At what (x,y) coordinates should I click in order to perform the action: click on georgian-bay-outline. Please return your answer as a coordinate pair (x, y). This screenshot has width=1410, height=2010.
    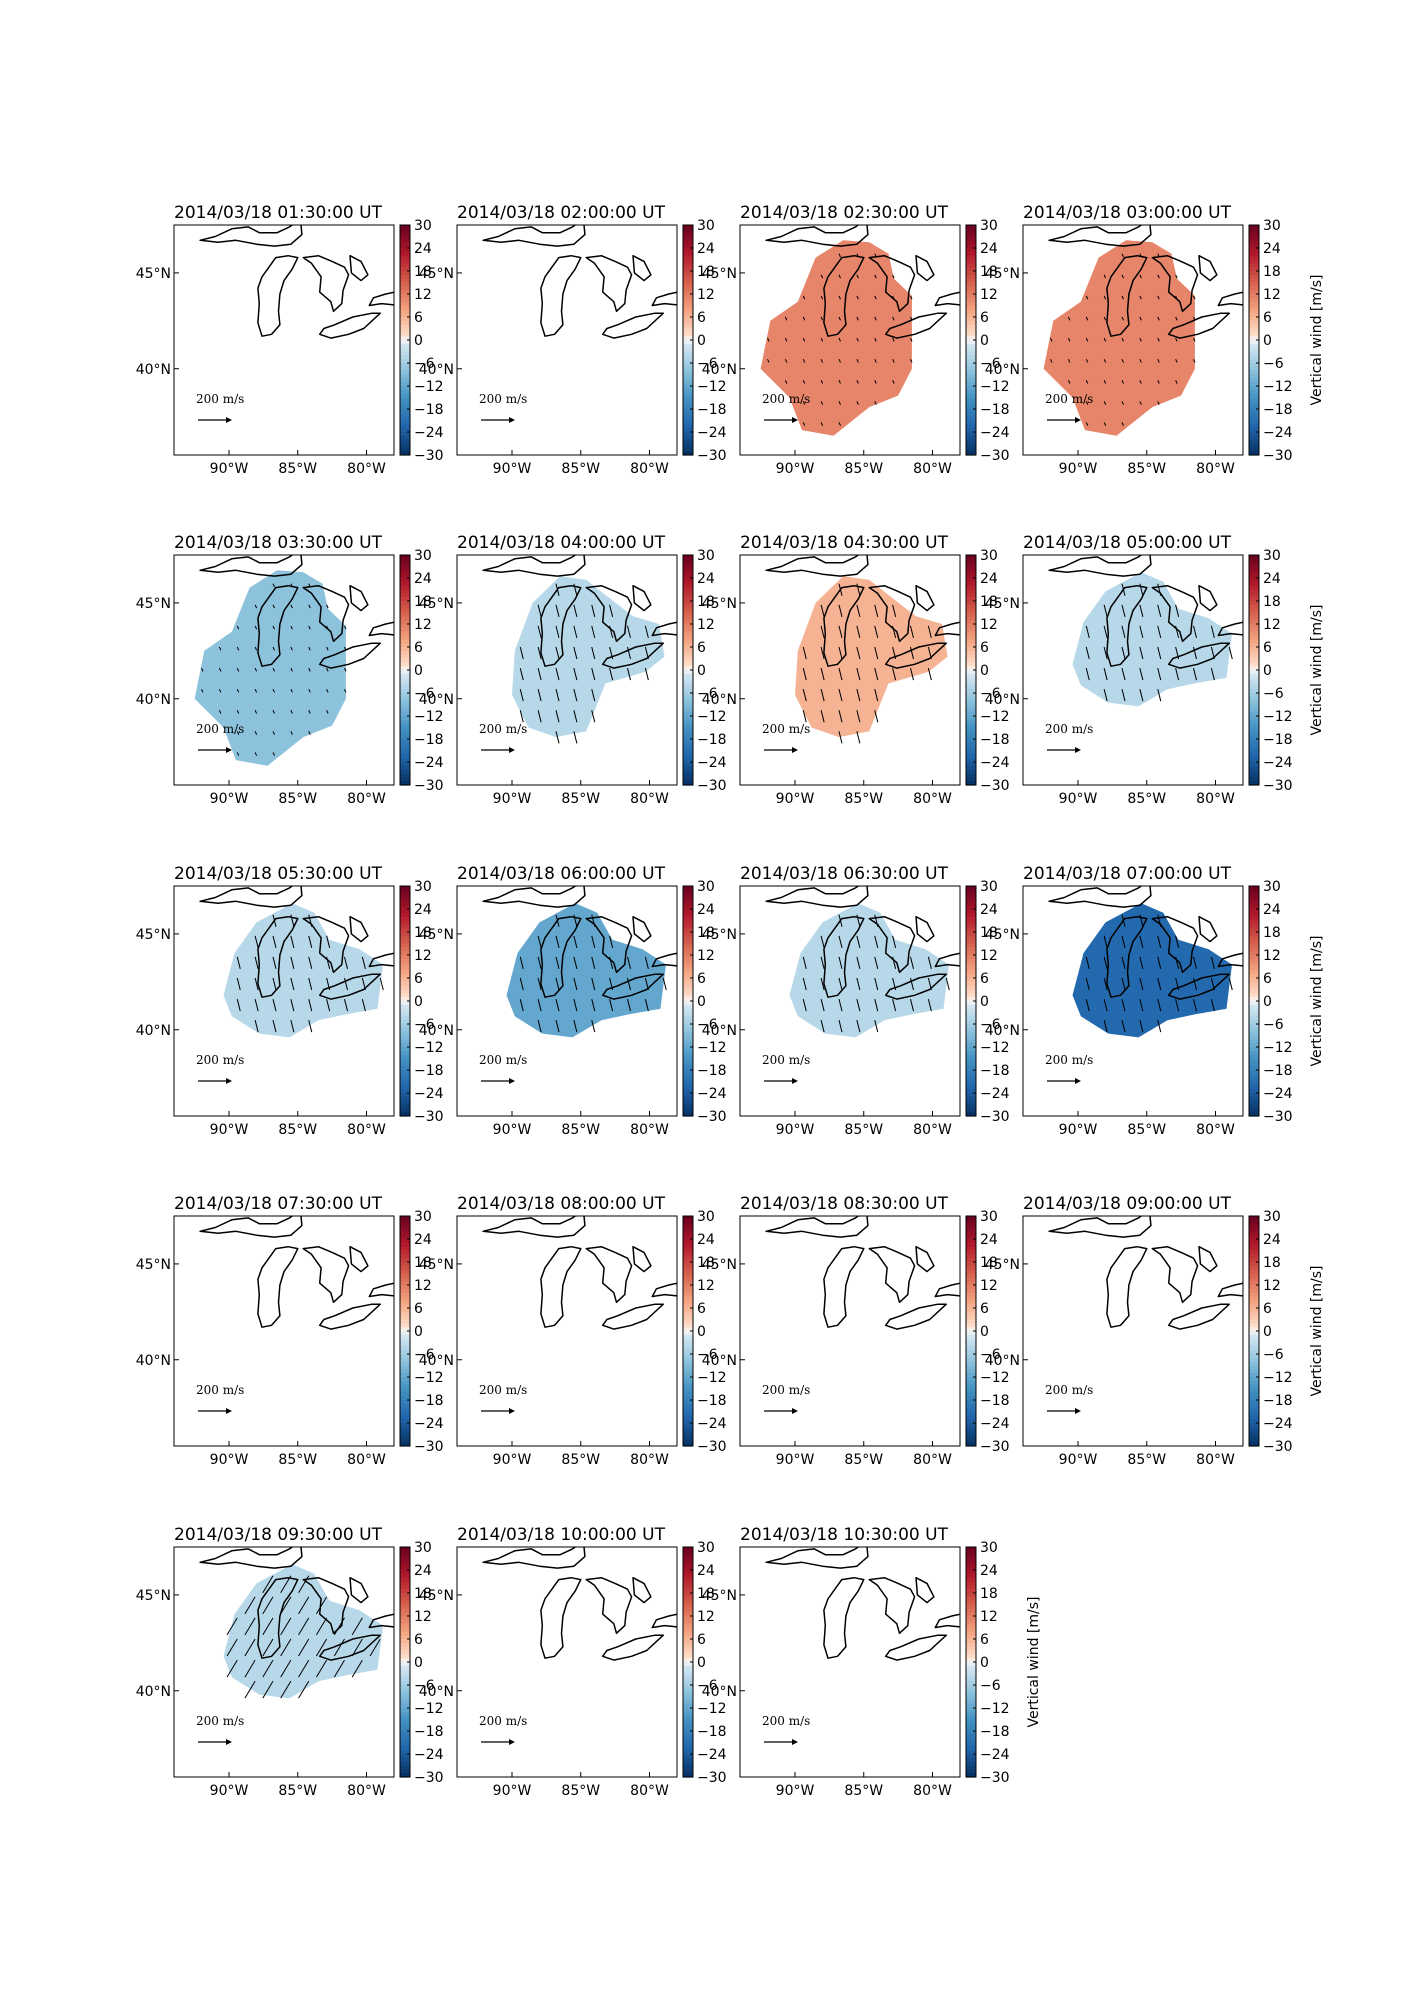
    Looking at the image, I should click on (642, 929).